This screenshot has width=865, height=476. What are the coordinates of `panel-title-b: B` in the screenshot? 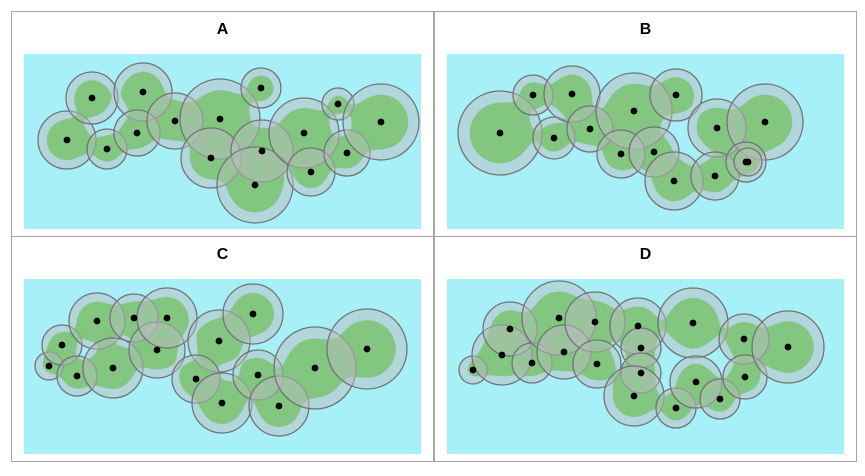 It's located at (645, 29).